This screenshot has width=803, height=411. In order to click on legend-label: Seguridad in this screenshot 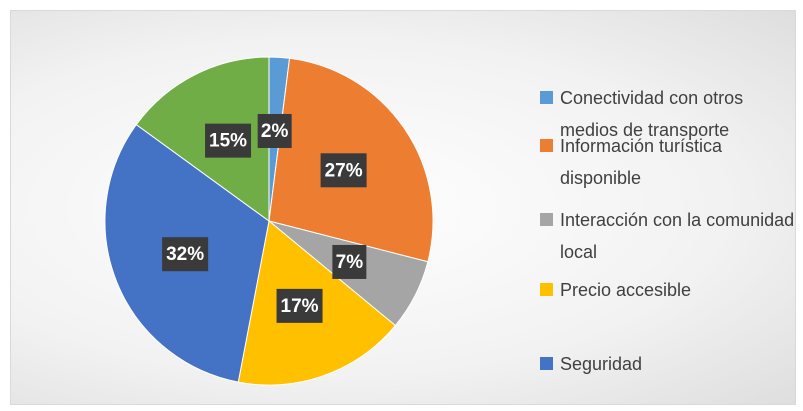, I will do `click(601, 364)`.